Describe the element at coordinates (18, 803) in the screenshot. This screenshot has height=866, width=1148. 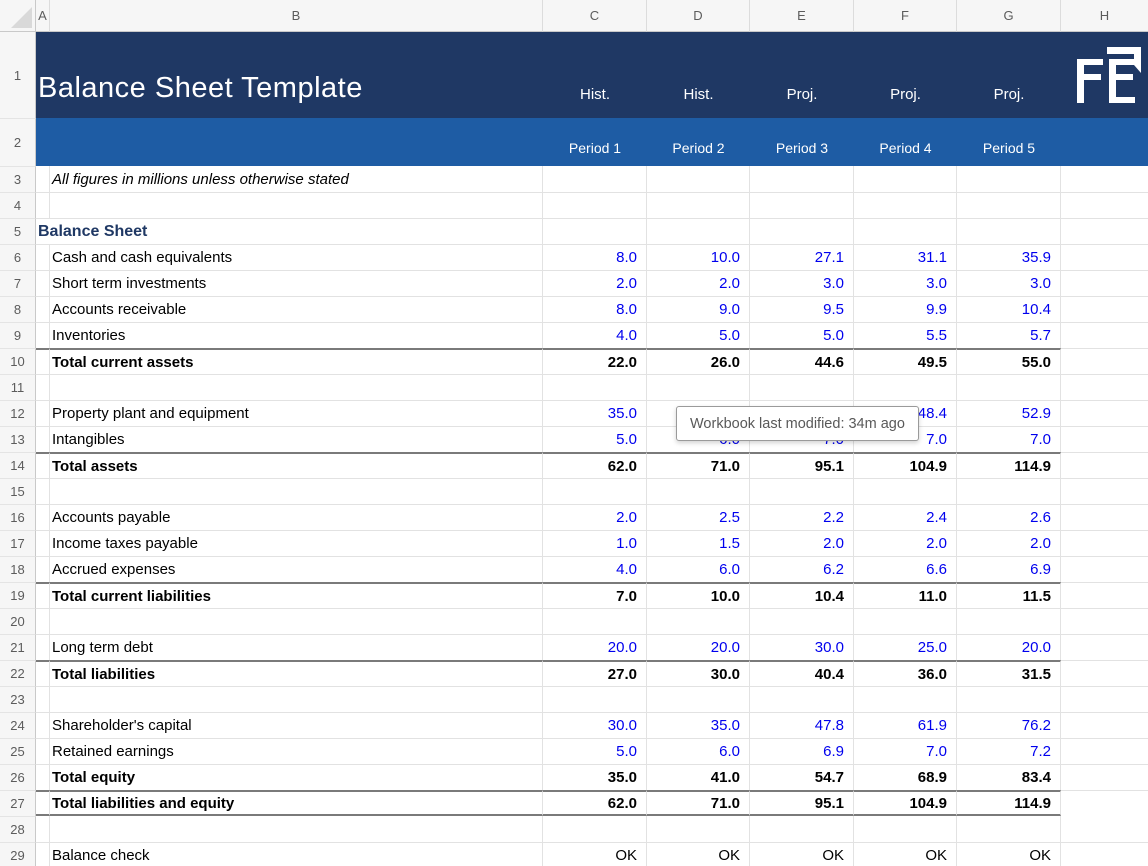
I see `row-header-27: 27` at that location.